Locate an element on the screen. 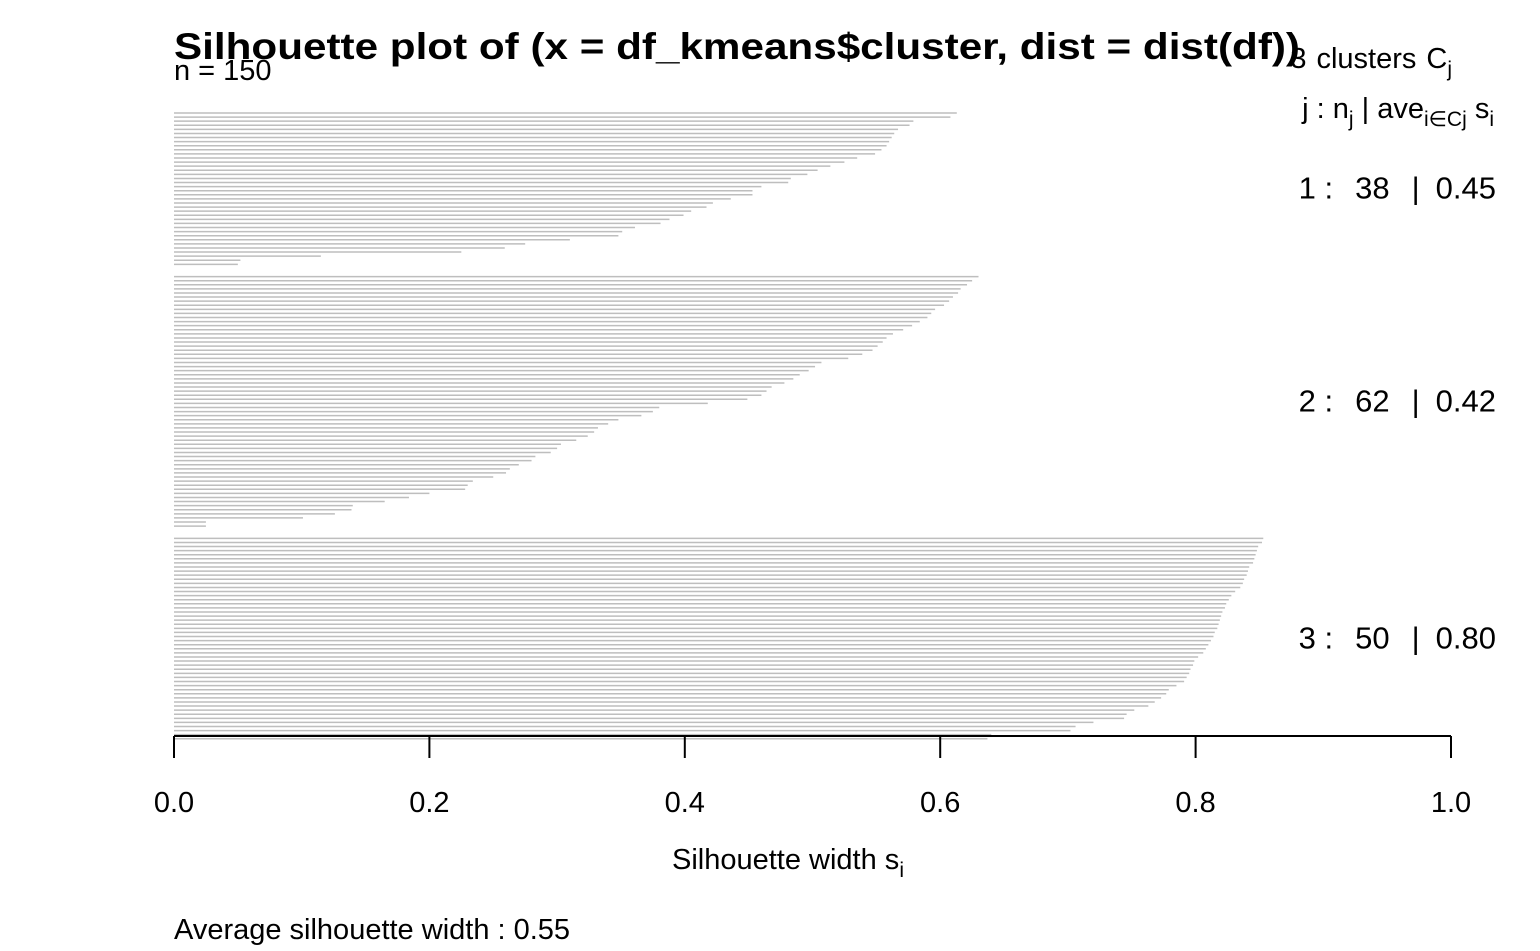 This screenshot has height=951, width=1540. x-tick-label: 0.8 is located at coordinates (1195, 803).